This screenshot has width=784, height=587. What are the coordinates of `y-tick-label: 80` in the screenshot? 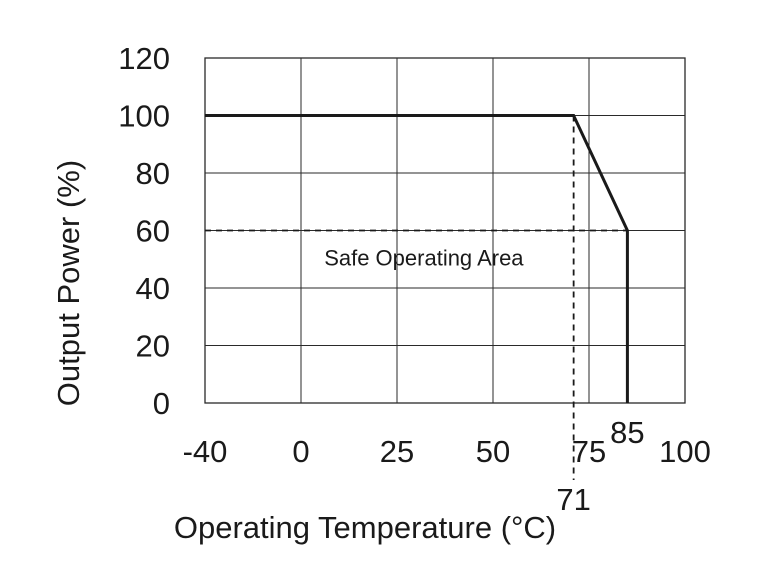 It's located at (153, 173).